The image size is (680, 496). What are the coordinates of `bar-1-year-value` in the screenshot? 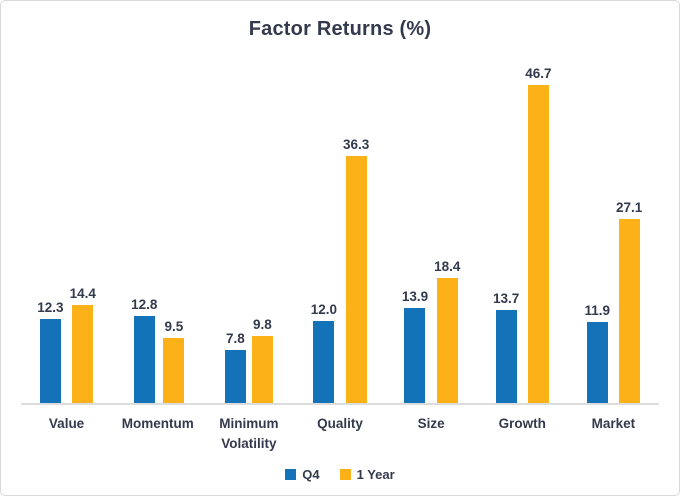 It's located at (83, 354).